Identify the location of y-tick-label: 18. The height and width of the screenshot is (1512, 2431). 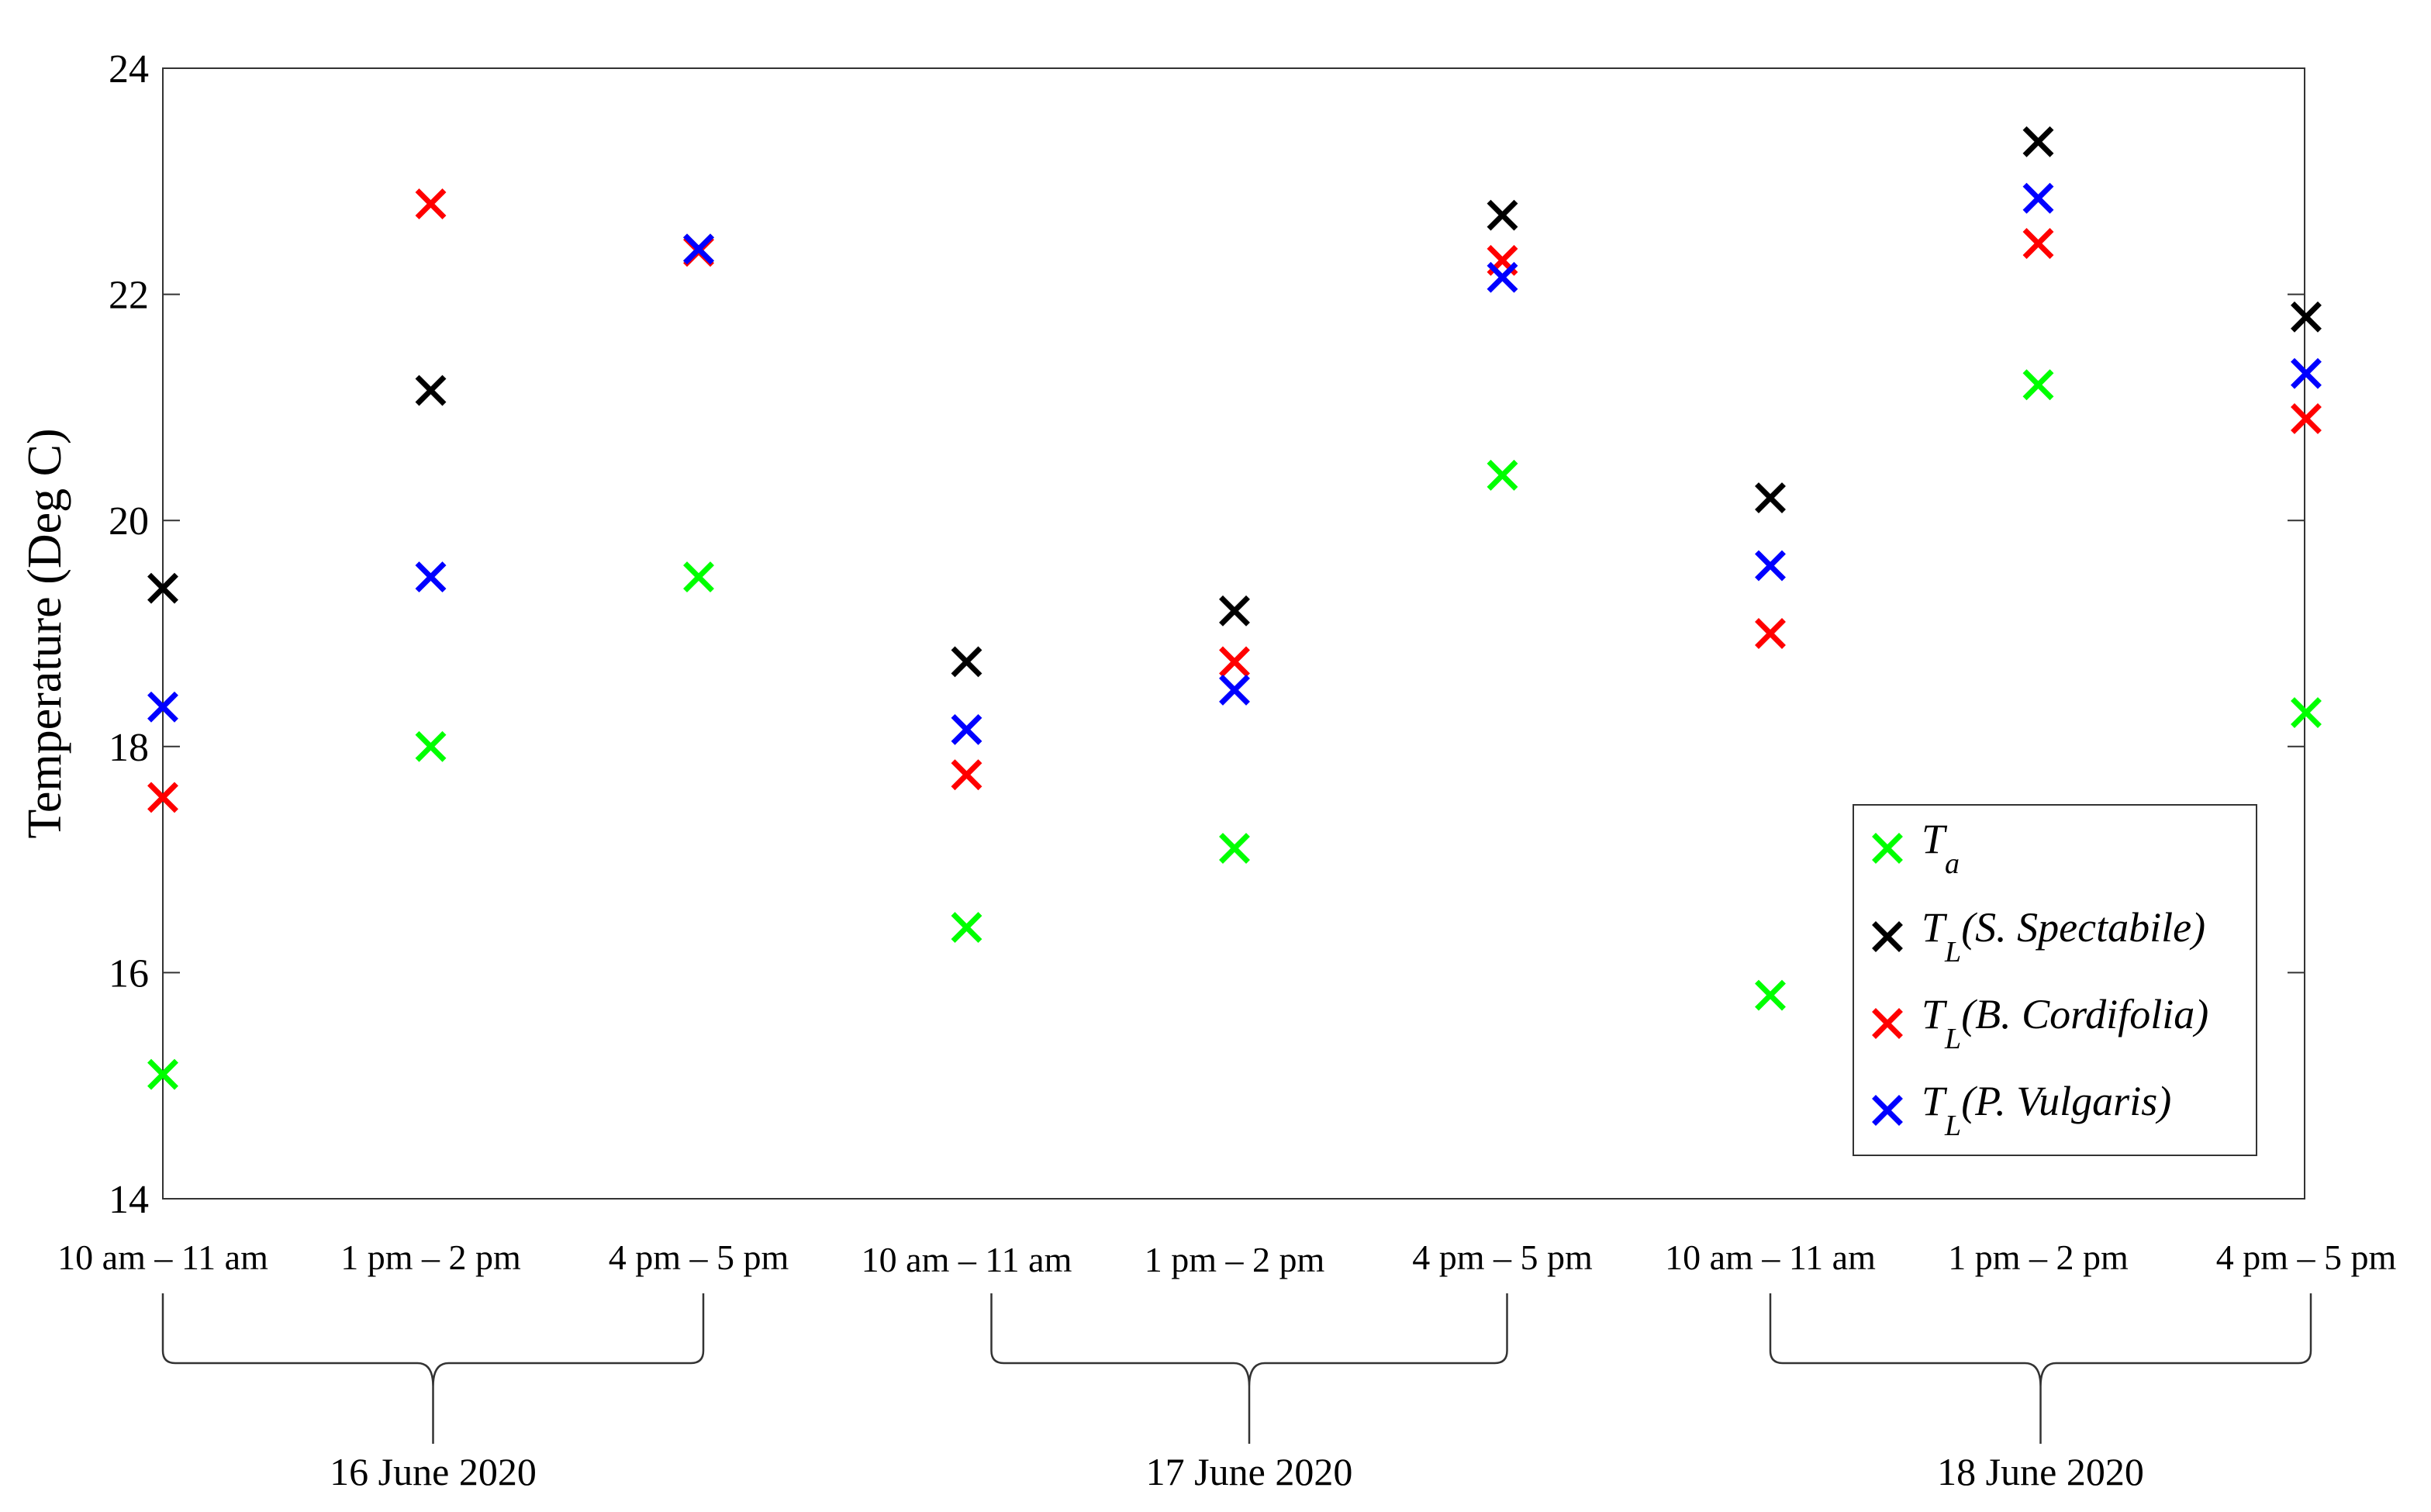
(129, 748).